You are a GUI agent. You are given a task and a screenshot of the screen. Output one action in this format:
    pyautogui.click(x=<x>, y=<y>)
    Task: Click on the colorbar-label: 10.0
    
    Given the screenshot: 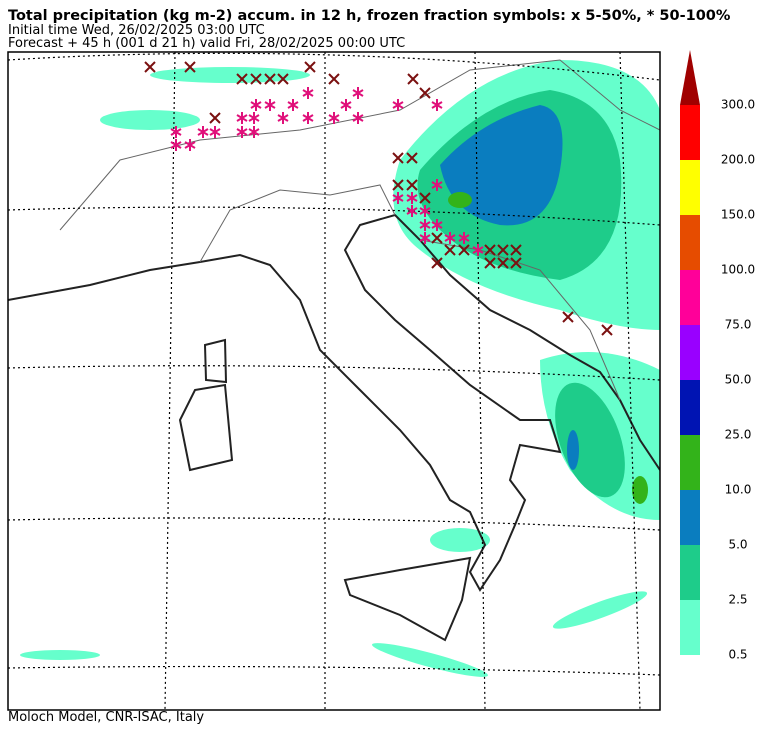 What is the action you would take?
    pyautogui.click(x=738, y=490)
    